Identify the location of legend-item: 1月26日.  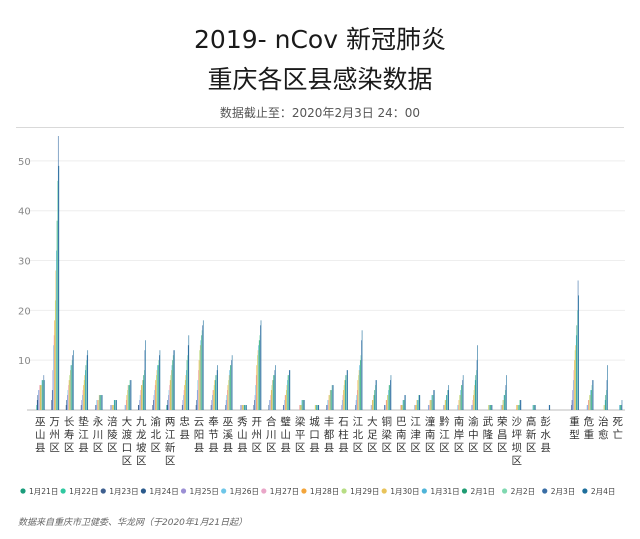
(240, 491).